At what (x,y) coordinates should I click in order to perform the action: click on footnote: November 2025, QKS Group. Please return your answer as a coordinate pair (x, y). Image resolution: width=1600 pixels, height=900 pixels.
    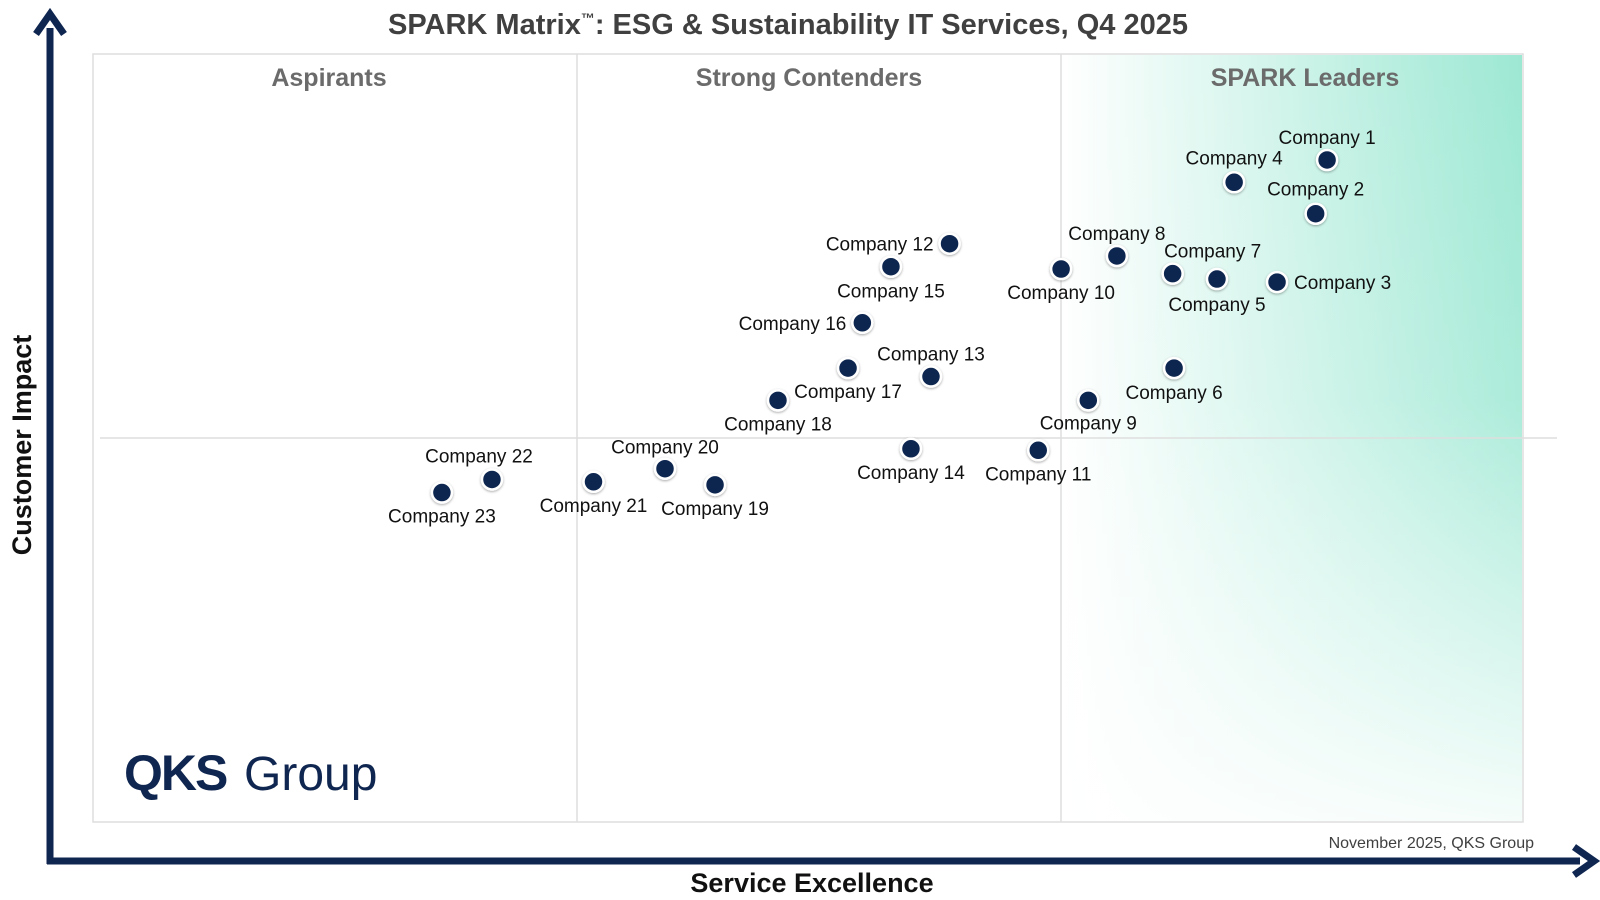
    Looking at the image, I should click on (1432, 843).